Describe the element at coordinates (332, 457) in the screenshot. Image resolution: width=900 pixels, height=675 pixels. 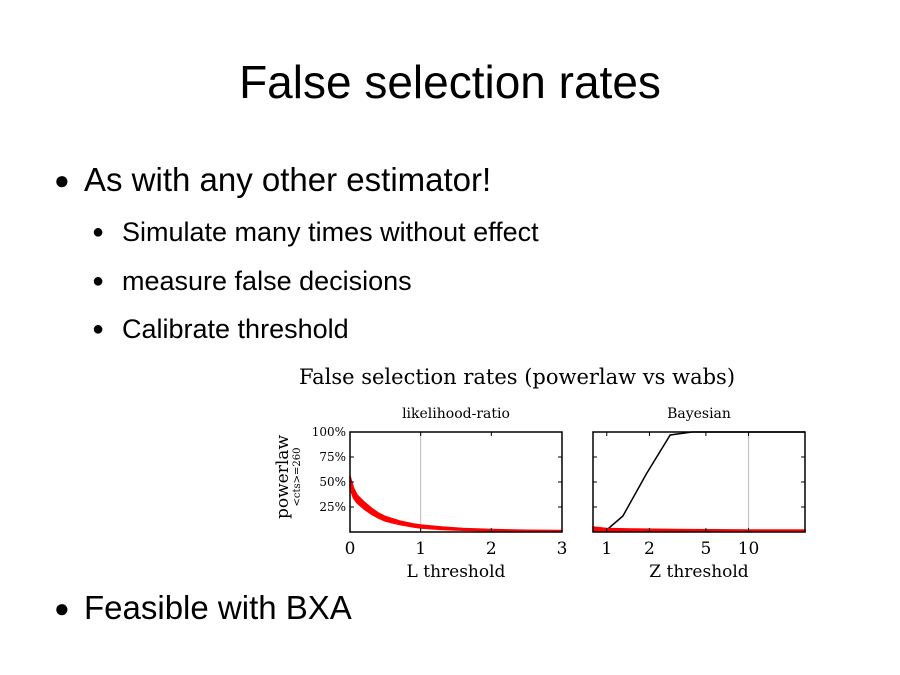
I see `y-tick-label: 75%` at that location.